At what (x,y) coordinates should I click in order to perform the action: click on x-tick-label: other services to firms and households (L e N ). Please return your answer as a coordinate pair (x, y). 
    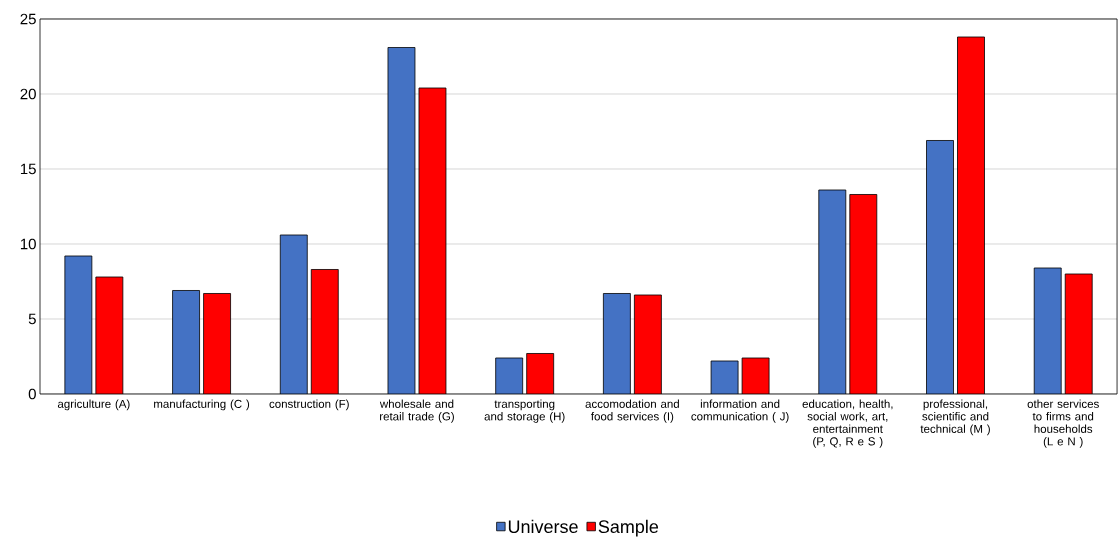
    Looking at the image, I should click on (1063, 423).